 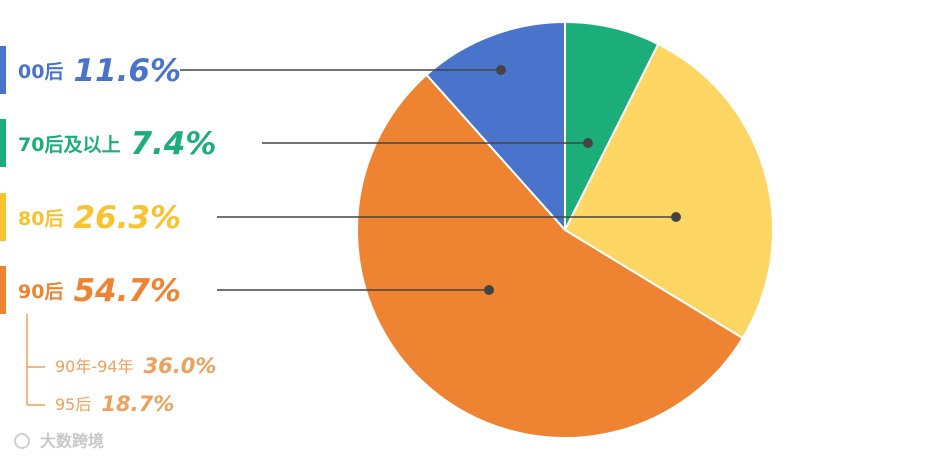 I want to click on value-label: 11.6%, so click(x=127, y=71).